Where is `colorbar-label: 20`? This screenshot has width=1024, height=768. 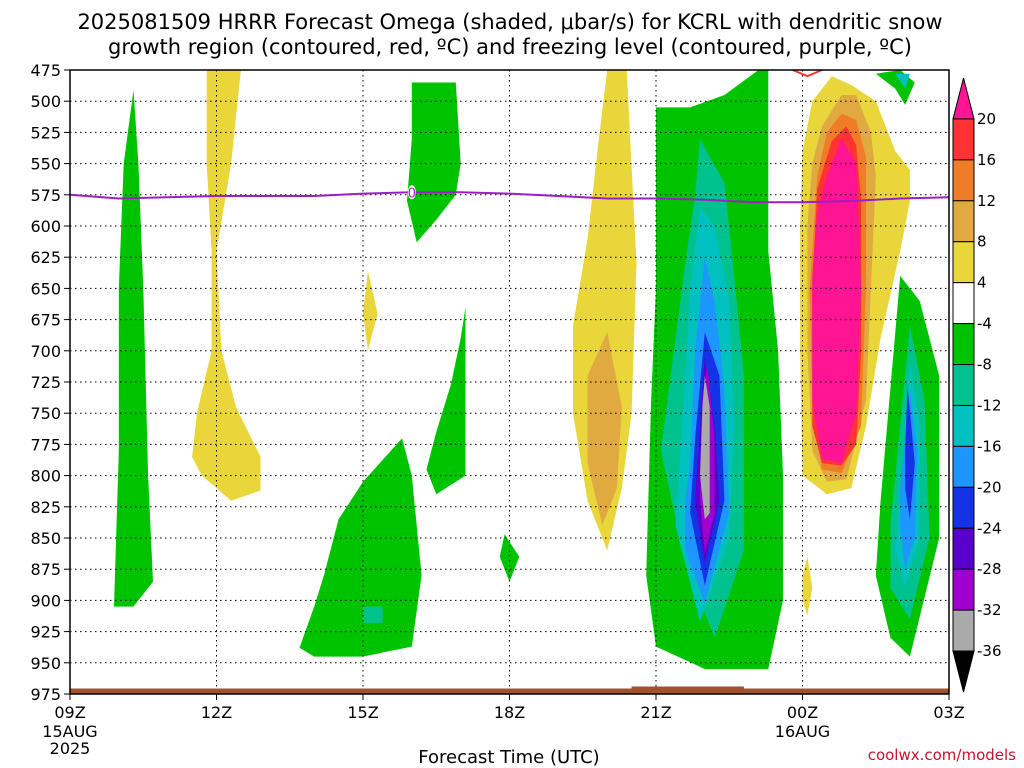 colorbar-label: 20 is located at coordinates (986, 119).